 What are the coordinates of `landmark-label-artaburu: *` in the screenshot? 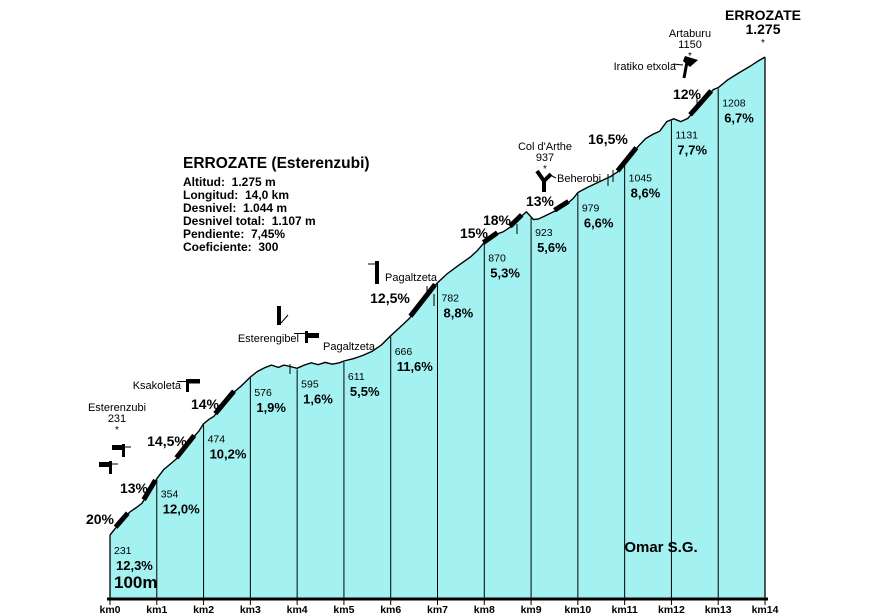 It's located at (690, 56).